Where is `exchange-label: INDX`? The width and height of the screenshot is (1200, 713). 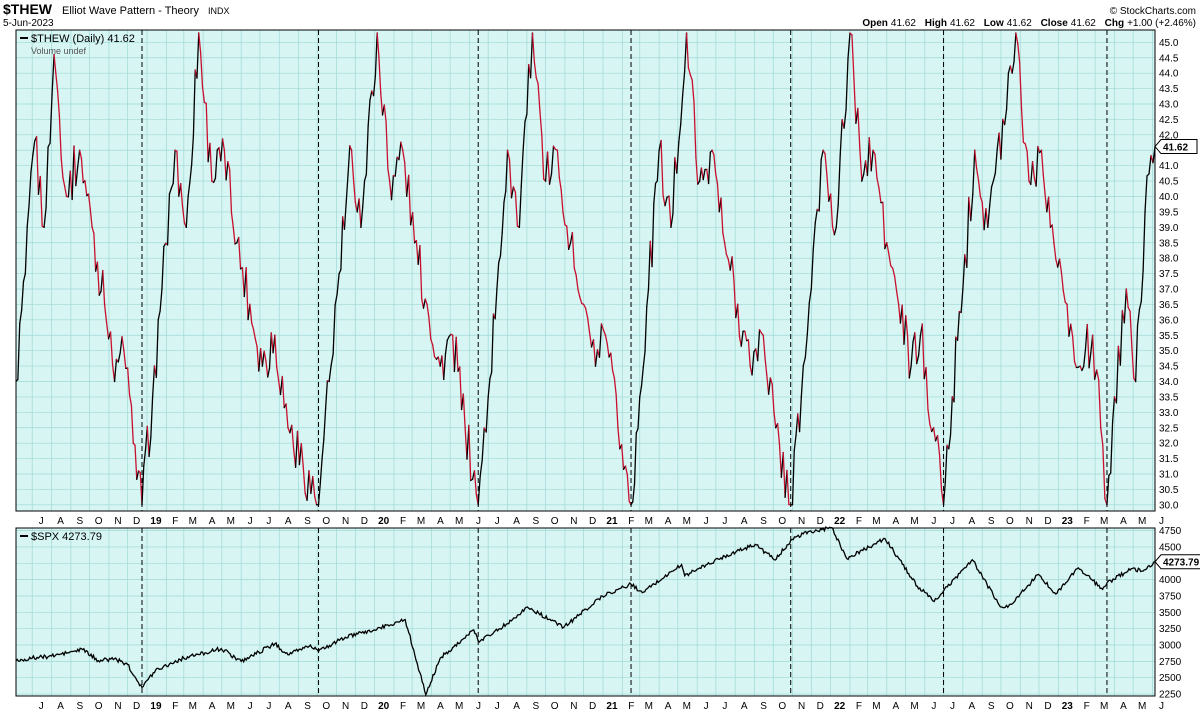 exchange-label: INDX is located at coordinates (219, 11).